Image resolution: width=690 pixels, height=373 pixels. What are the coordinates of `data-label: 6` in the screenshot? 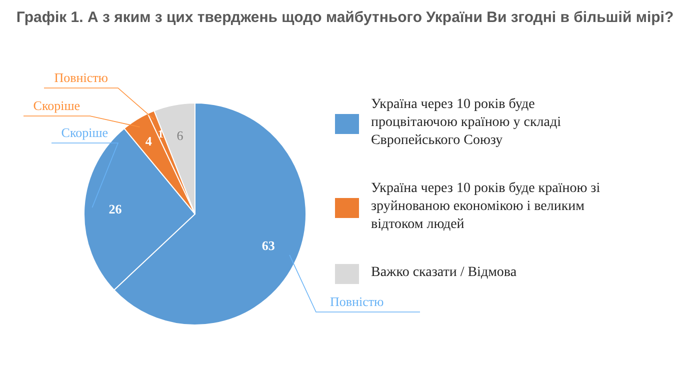 It's located at (180, 135).